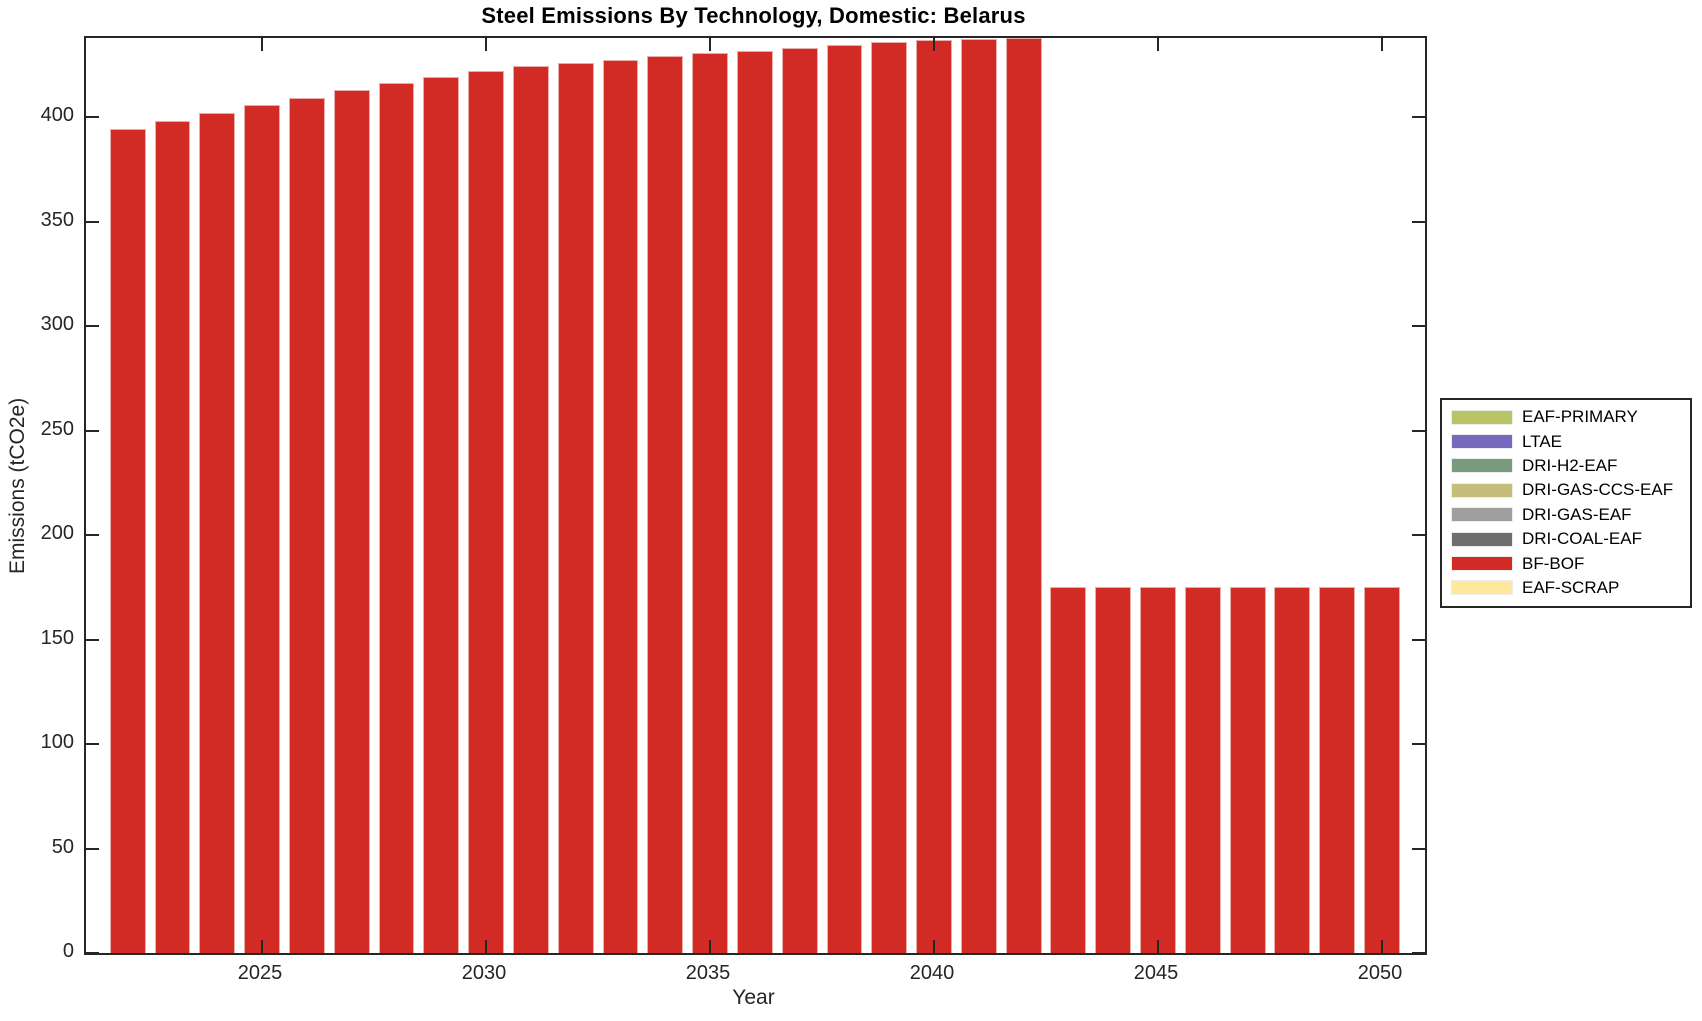 The image size is (1702, 1021). What do you see at coordinates (484, 973) in the screenshot?
I see `x-tick-label: 2030` at bounding box center [484, 973].